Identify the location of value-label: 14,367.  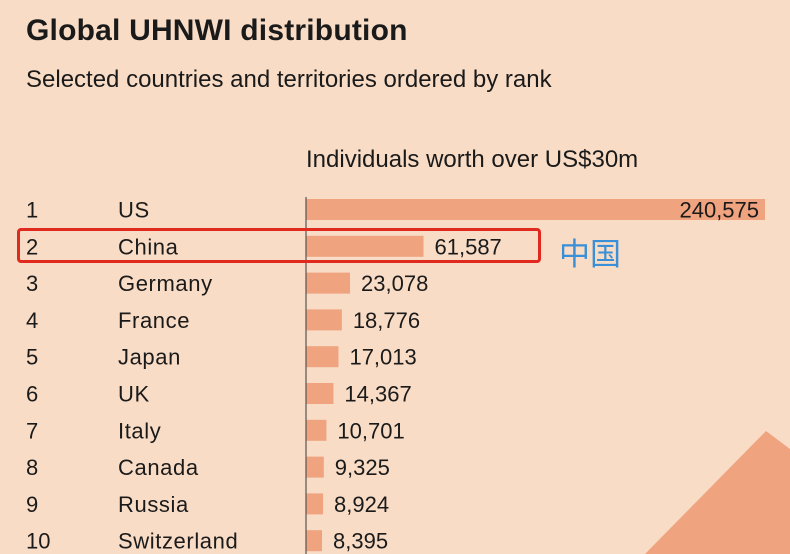
(377, 394).